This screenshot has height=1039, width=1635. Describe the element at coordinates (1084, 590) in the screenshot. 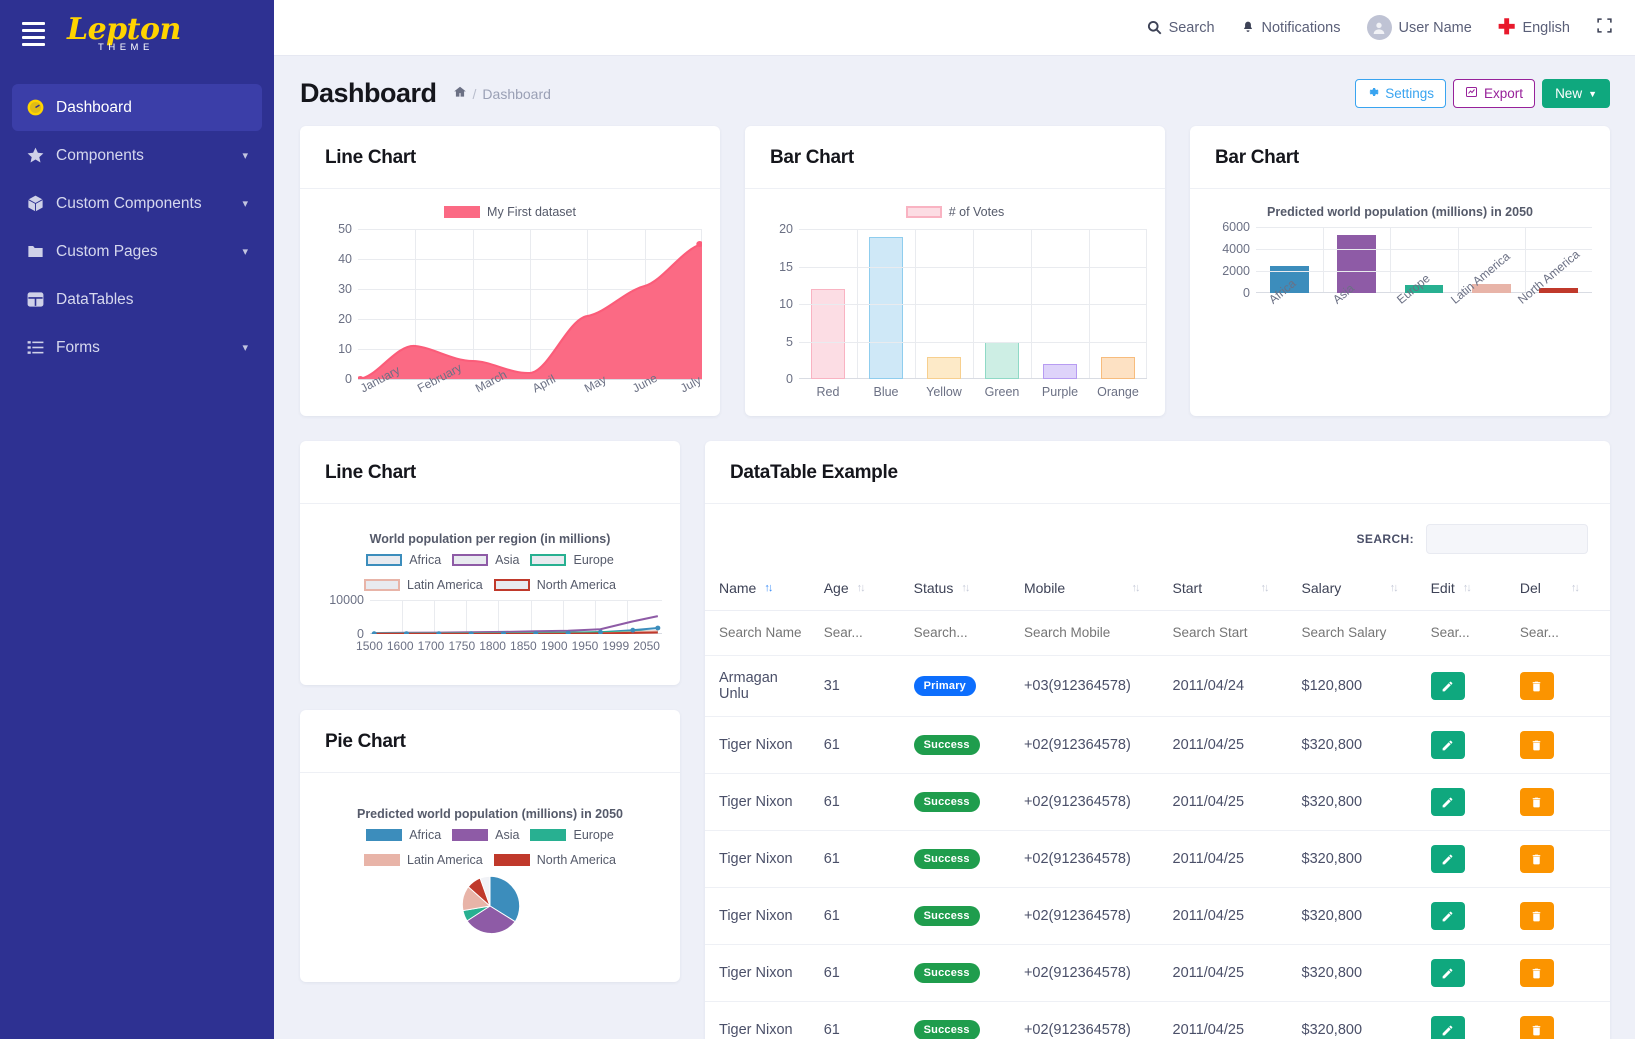

I see `col-mobile: Mobile ↑↓` at that location.